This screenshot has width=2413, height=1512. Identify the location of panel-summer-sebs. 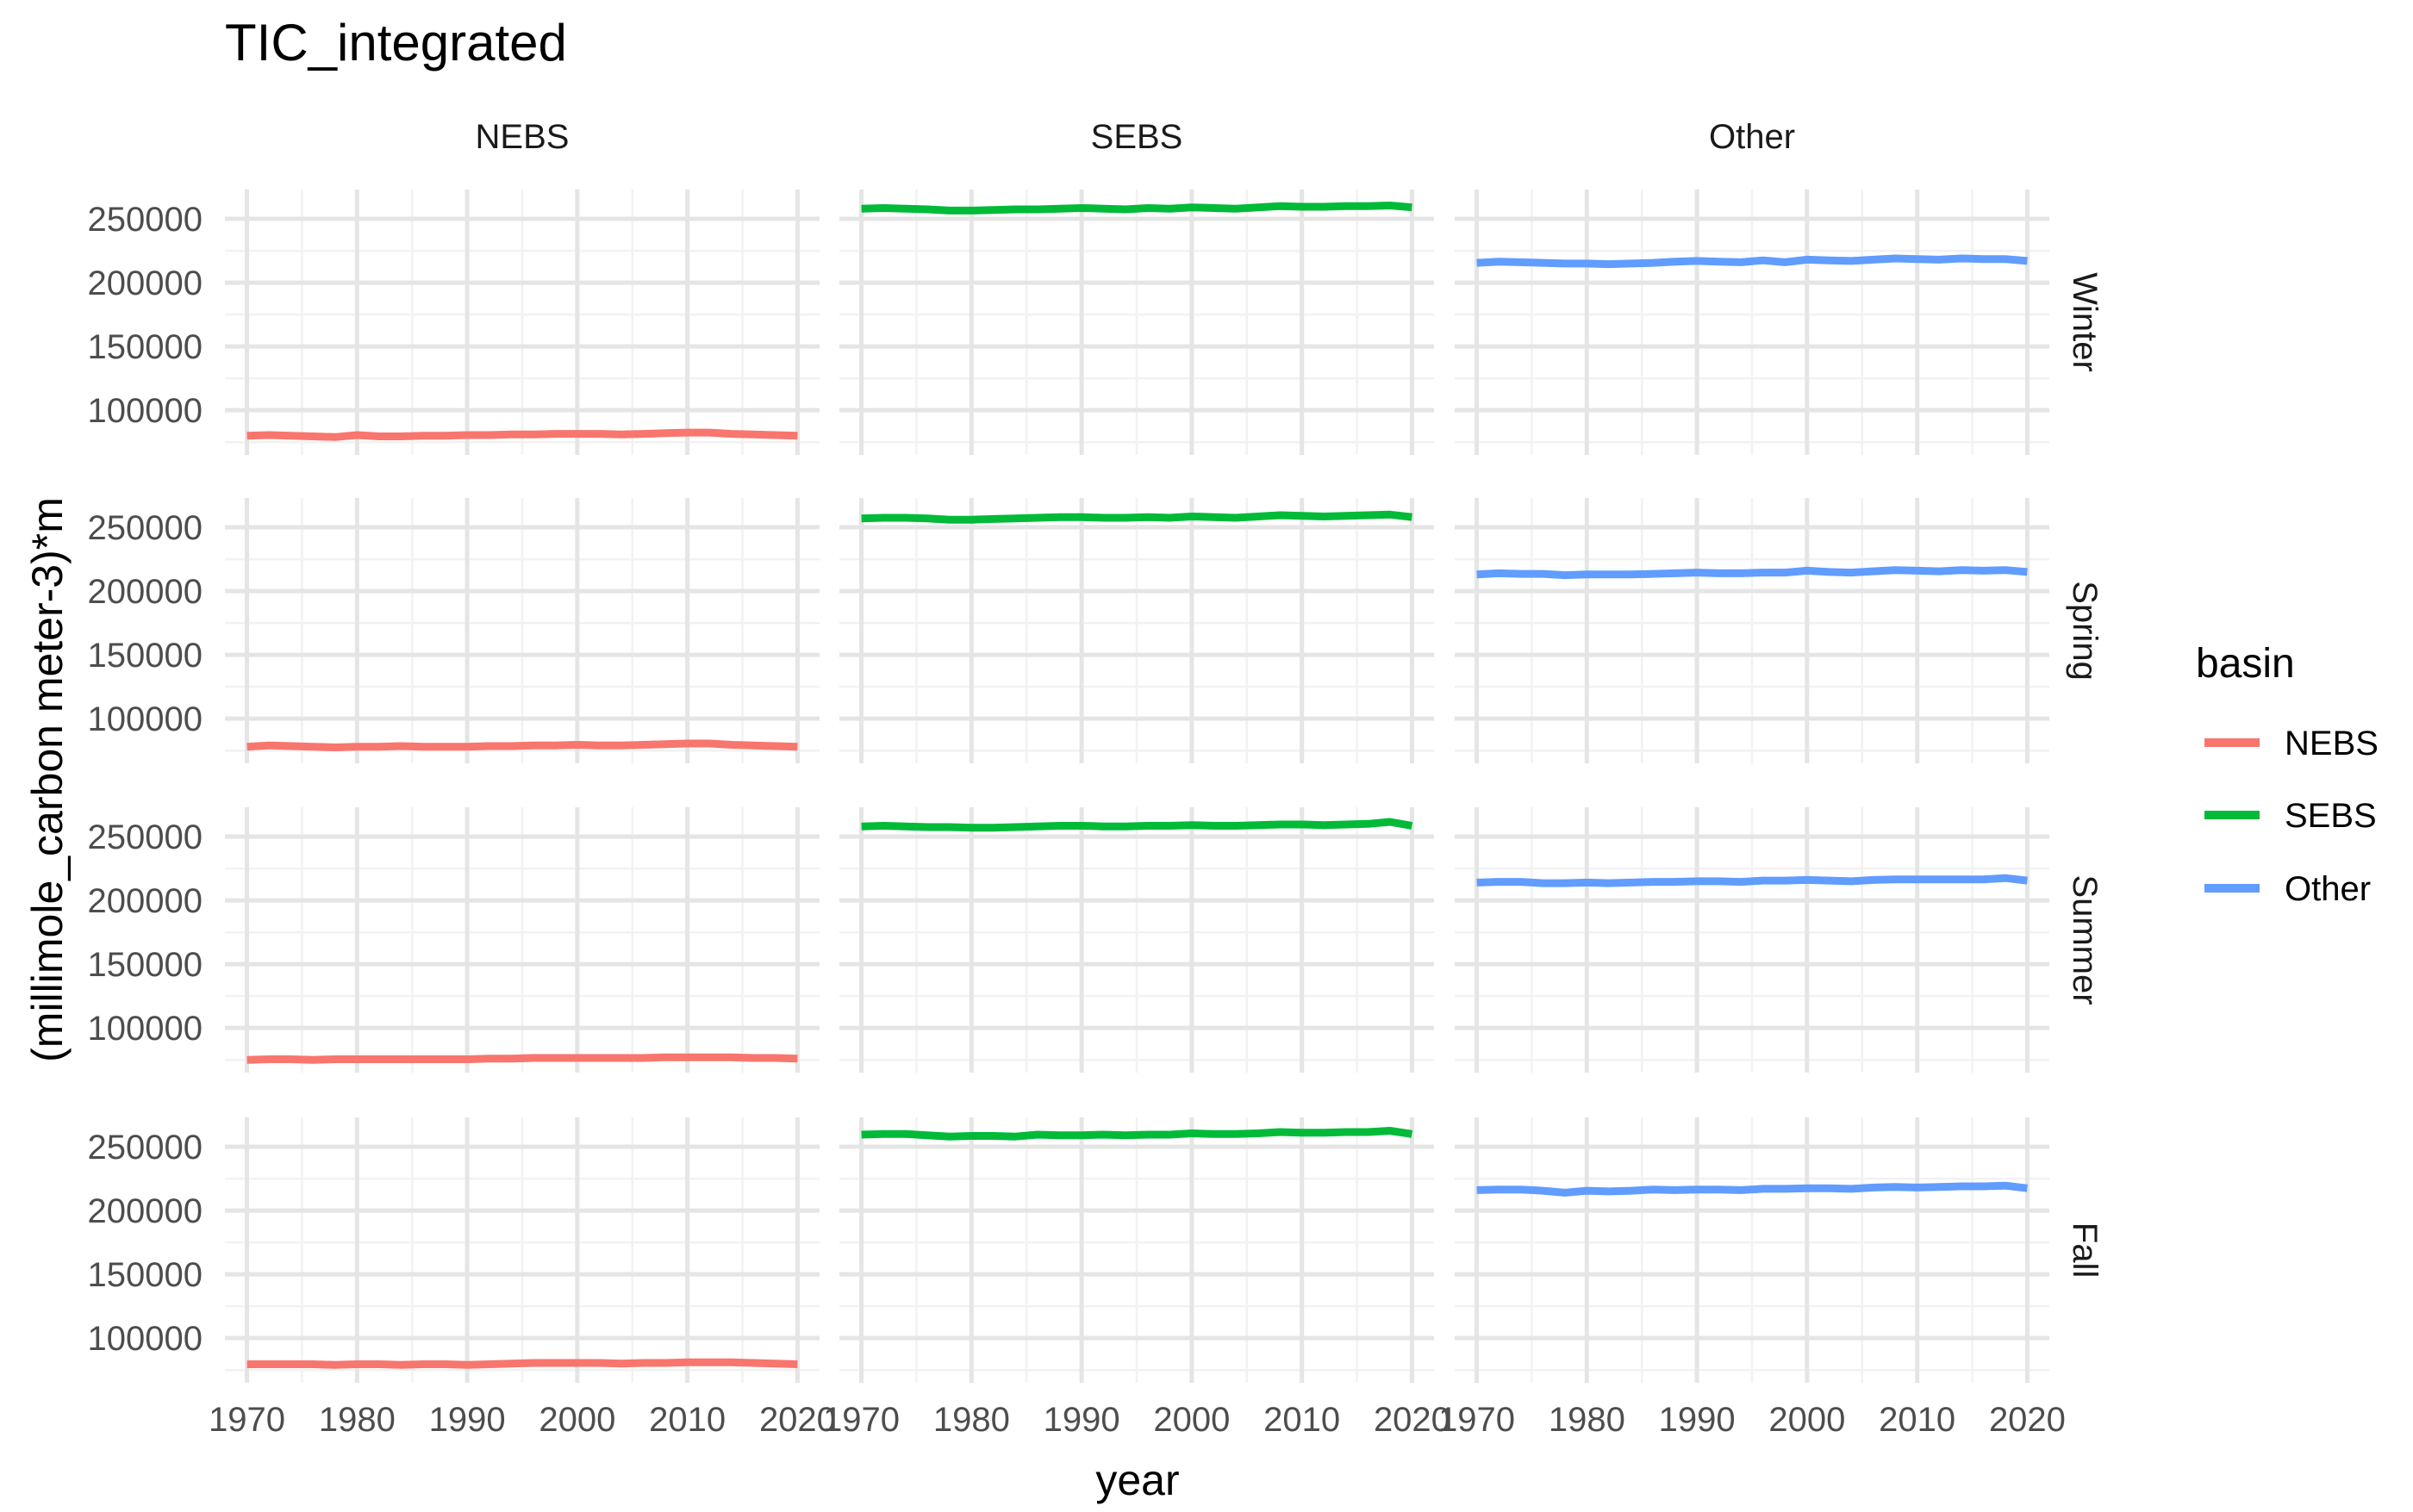
(1136, 940).